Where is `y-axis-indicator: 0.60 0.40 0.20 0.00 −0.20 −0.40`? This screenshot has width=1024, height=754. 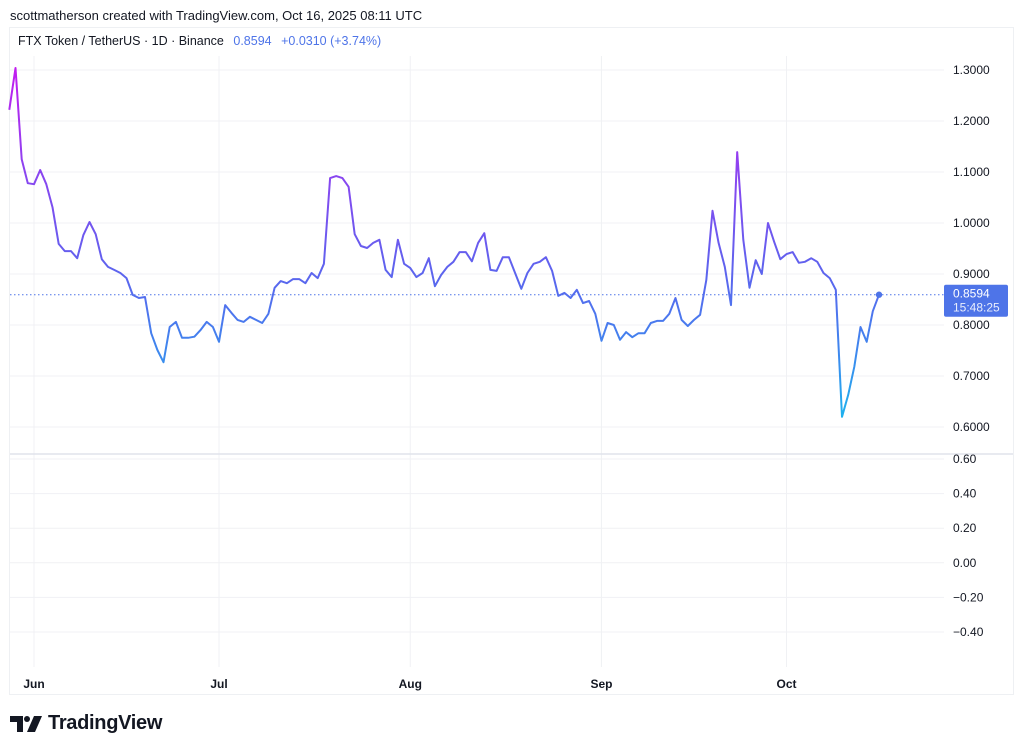
y-axis-indicator: 0.60 0.40 0.20 0.00 −0.20 −0.40 is located at coordinates (968, 545).